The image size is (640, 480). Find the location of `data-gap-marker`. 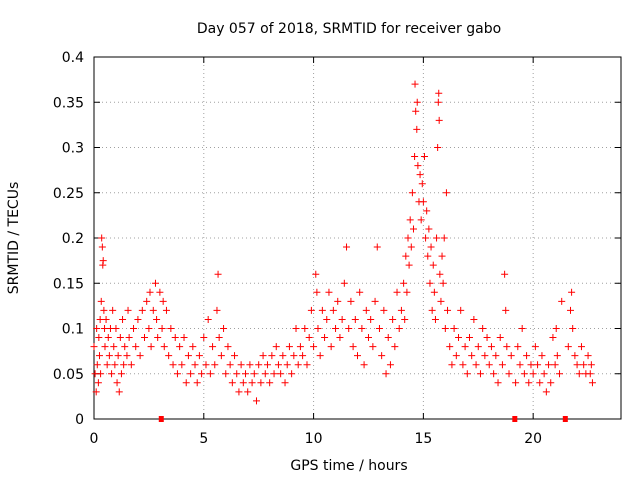

data-gap-marker is located at coordinates (515, 419).